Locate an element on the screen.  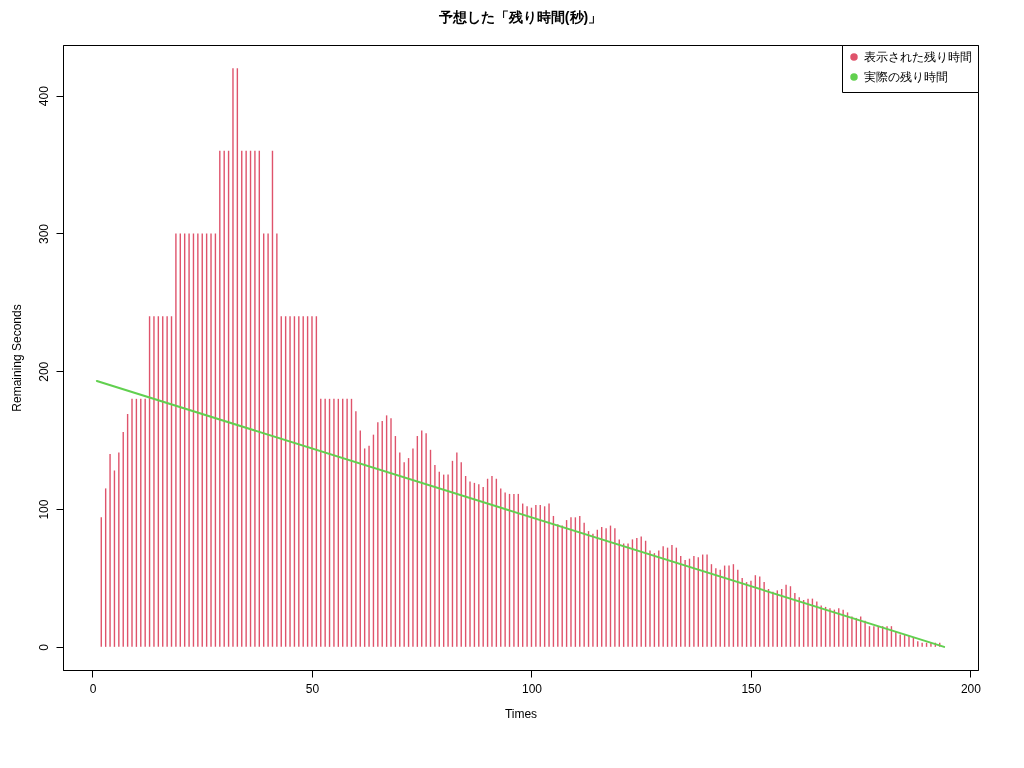
chart-title: 予想した「残り時間(秒)」 is located at coordinates (520, 16).